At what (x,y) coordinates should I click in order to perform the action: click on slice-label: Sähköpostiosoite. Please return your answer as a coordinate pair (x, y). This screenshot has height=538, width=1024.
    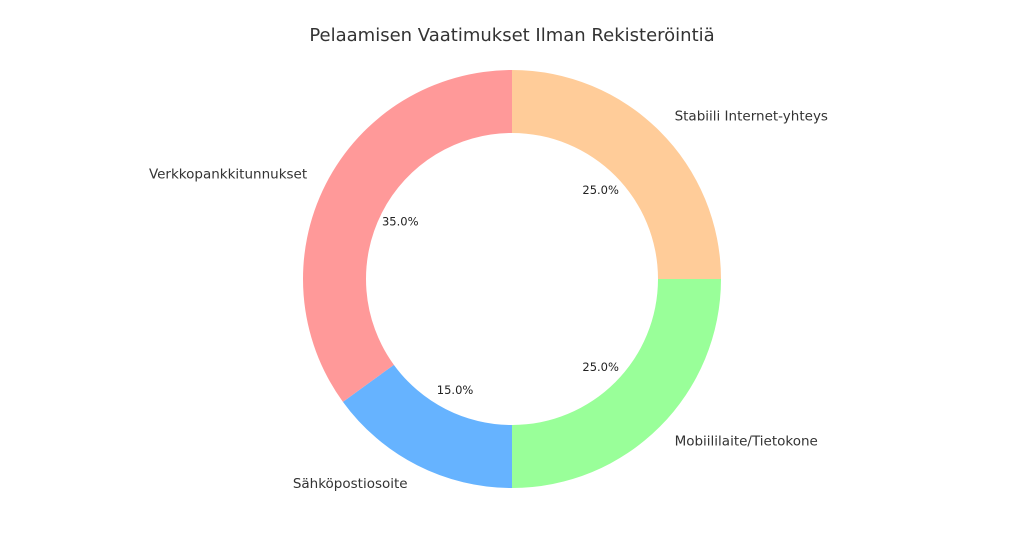
    Looking at the image, I should click on (350, 484).